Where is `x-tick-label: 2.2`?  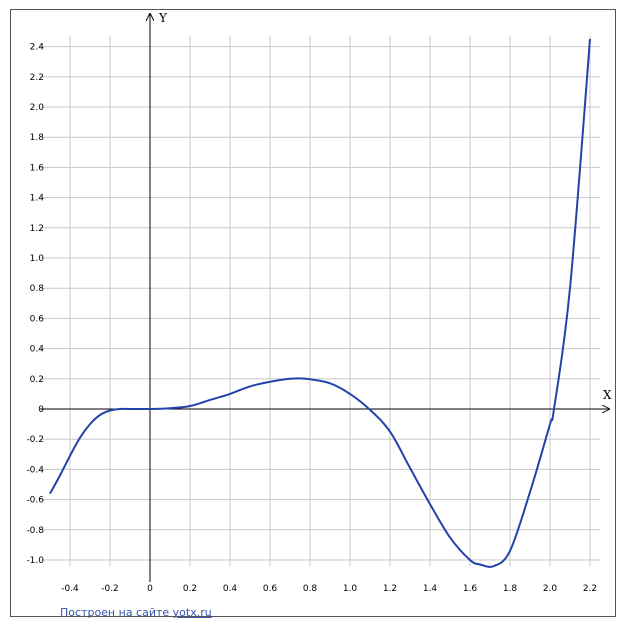 x-tick-label: 2.2 is located at coordinates (590, 589).